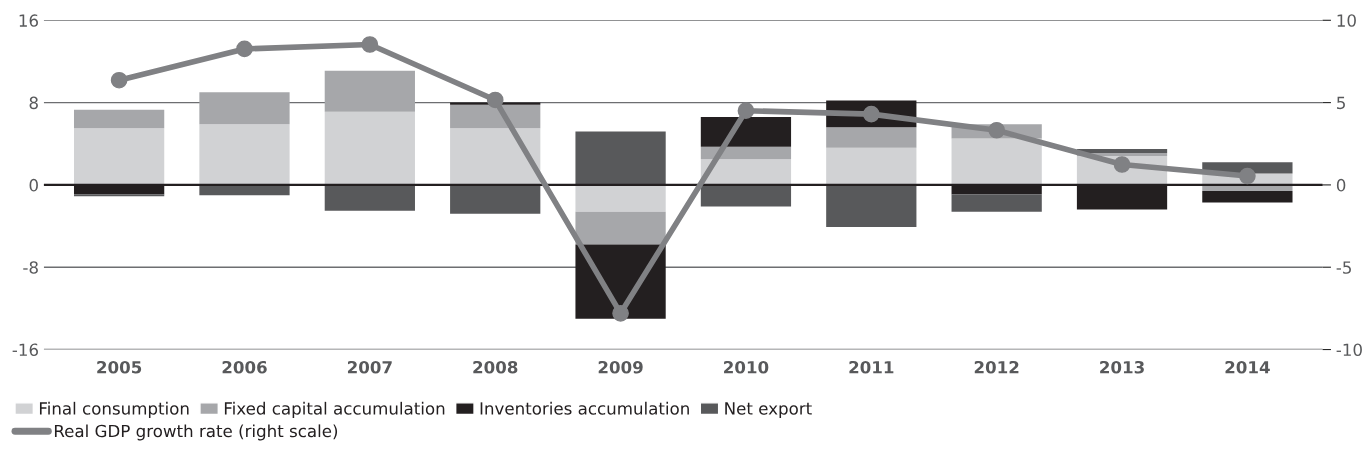 This screenshot has width=1372, height=451. What do you see at coordinates (768, 410) in the screenshot?
I see `legend-label: Net export` at bounding box center [768, 410].